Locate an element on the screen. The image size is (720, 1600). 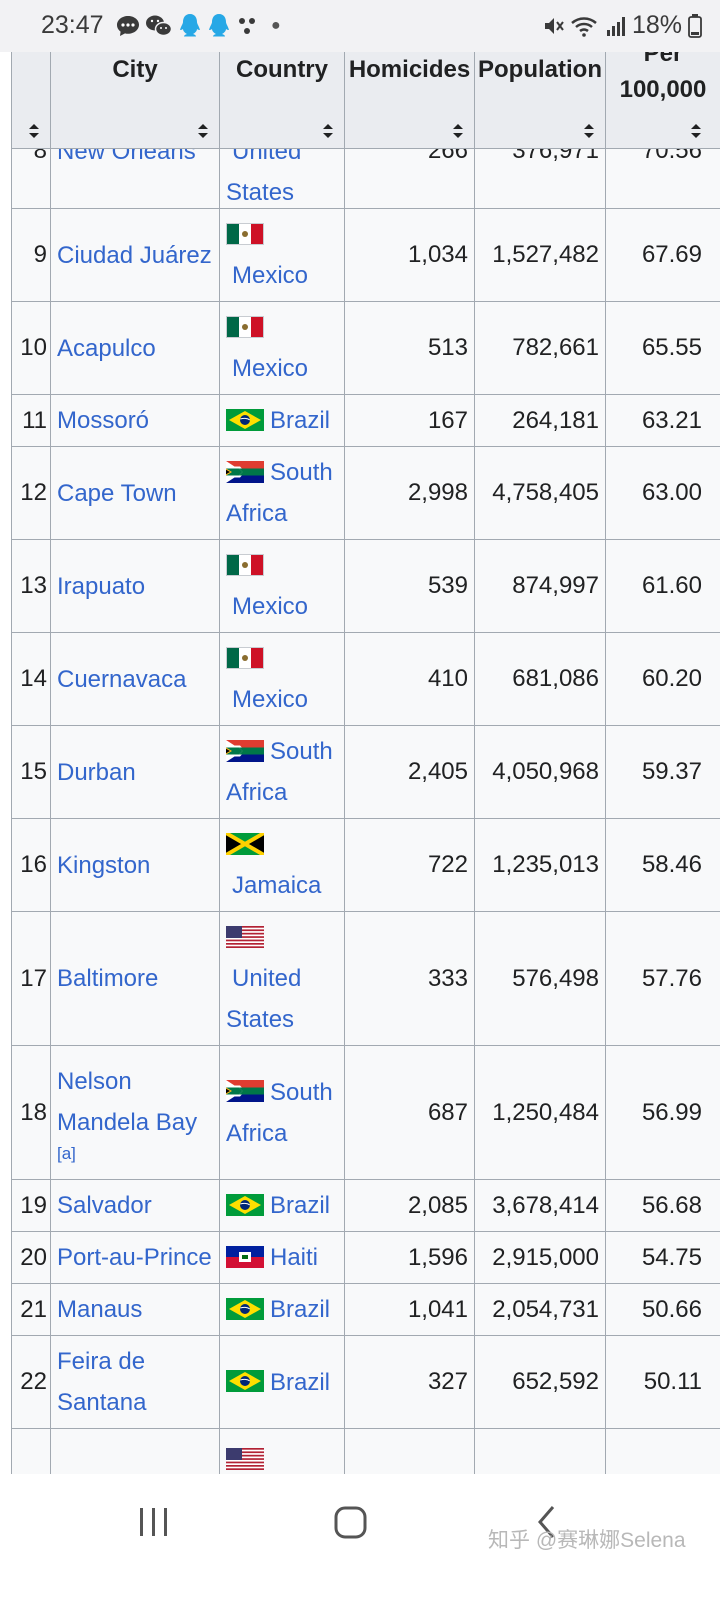
city-link: Port-au-Prince is located at coordinates (134, 1257).